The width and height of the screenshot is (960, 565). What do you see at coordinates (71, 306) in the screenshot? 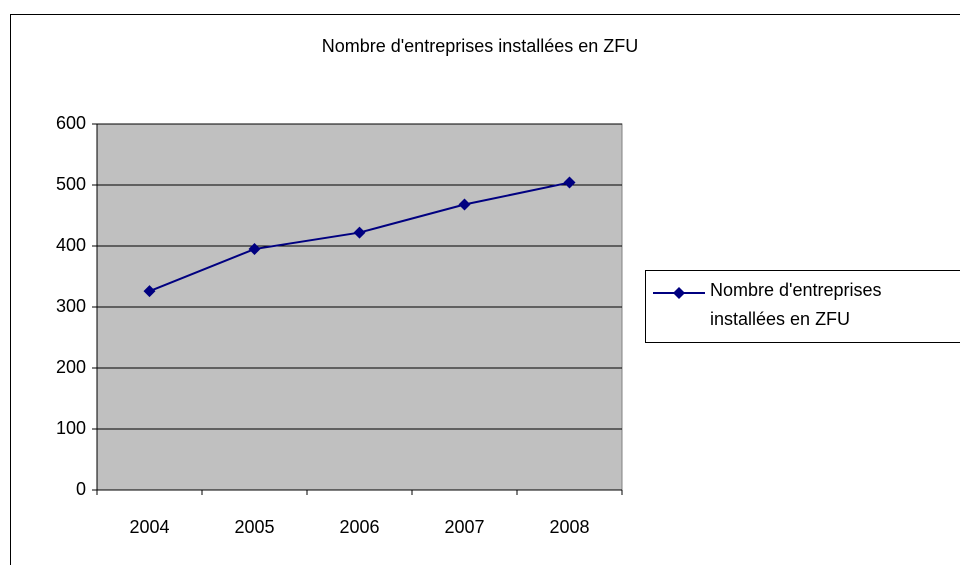
I see `y-tick-label: 300` at bounding box center [71, 306].